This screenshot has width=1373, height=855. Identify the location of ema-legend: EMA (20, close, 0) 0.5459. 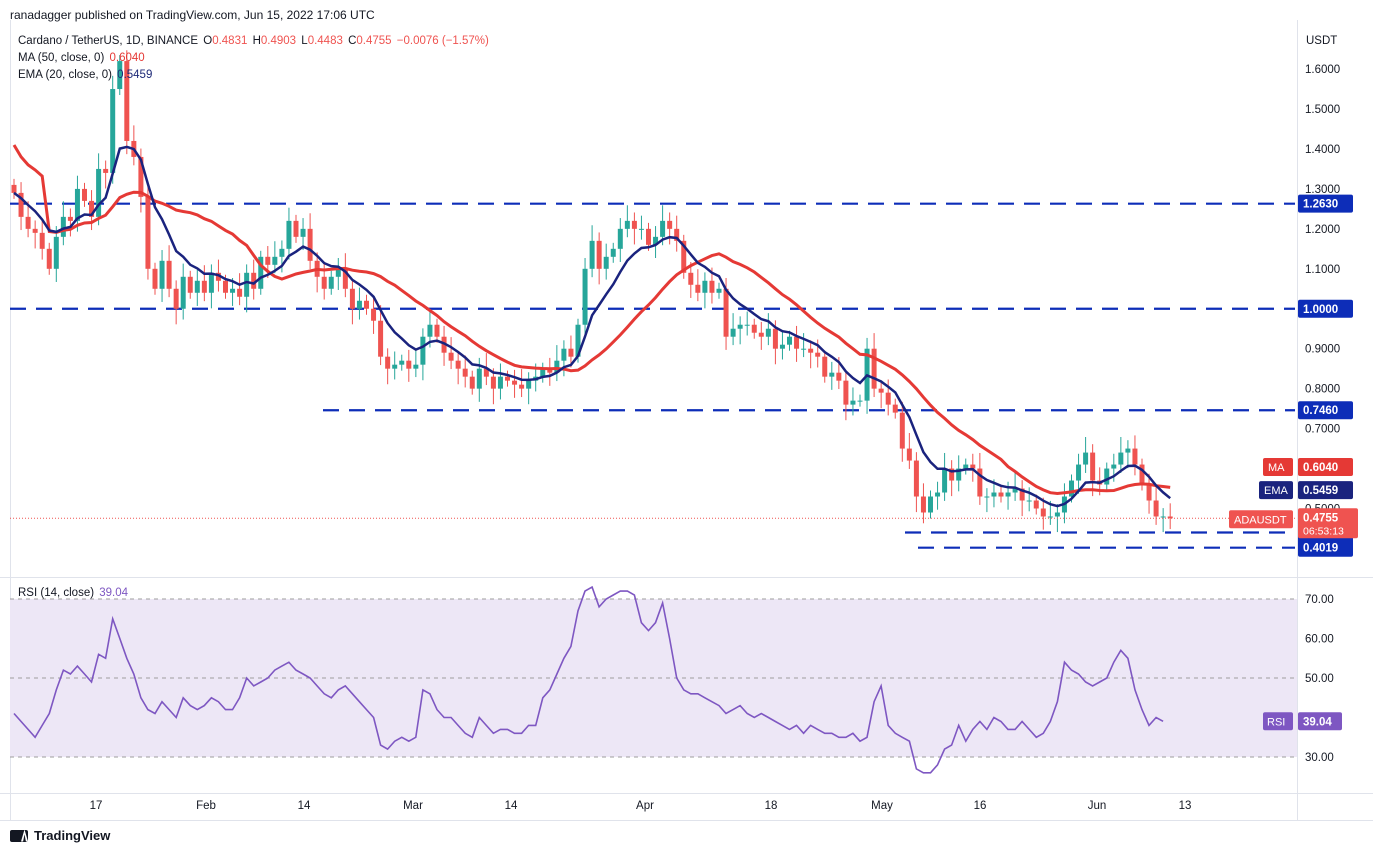
(85, 75).